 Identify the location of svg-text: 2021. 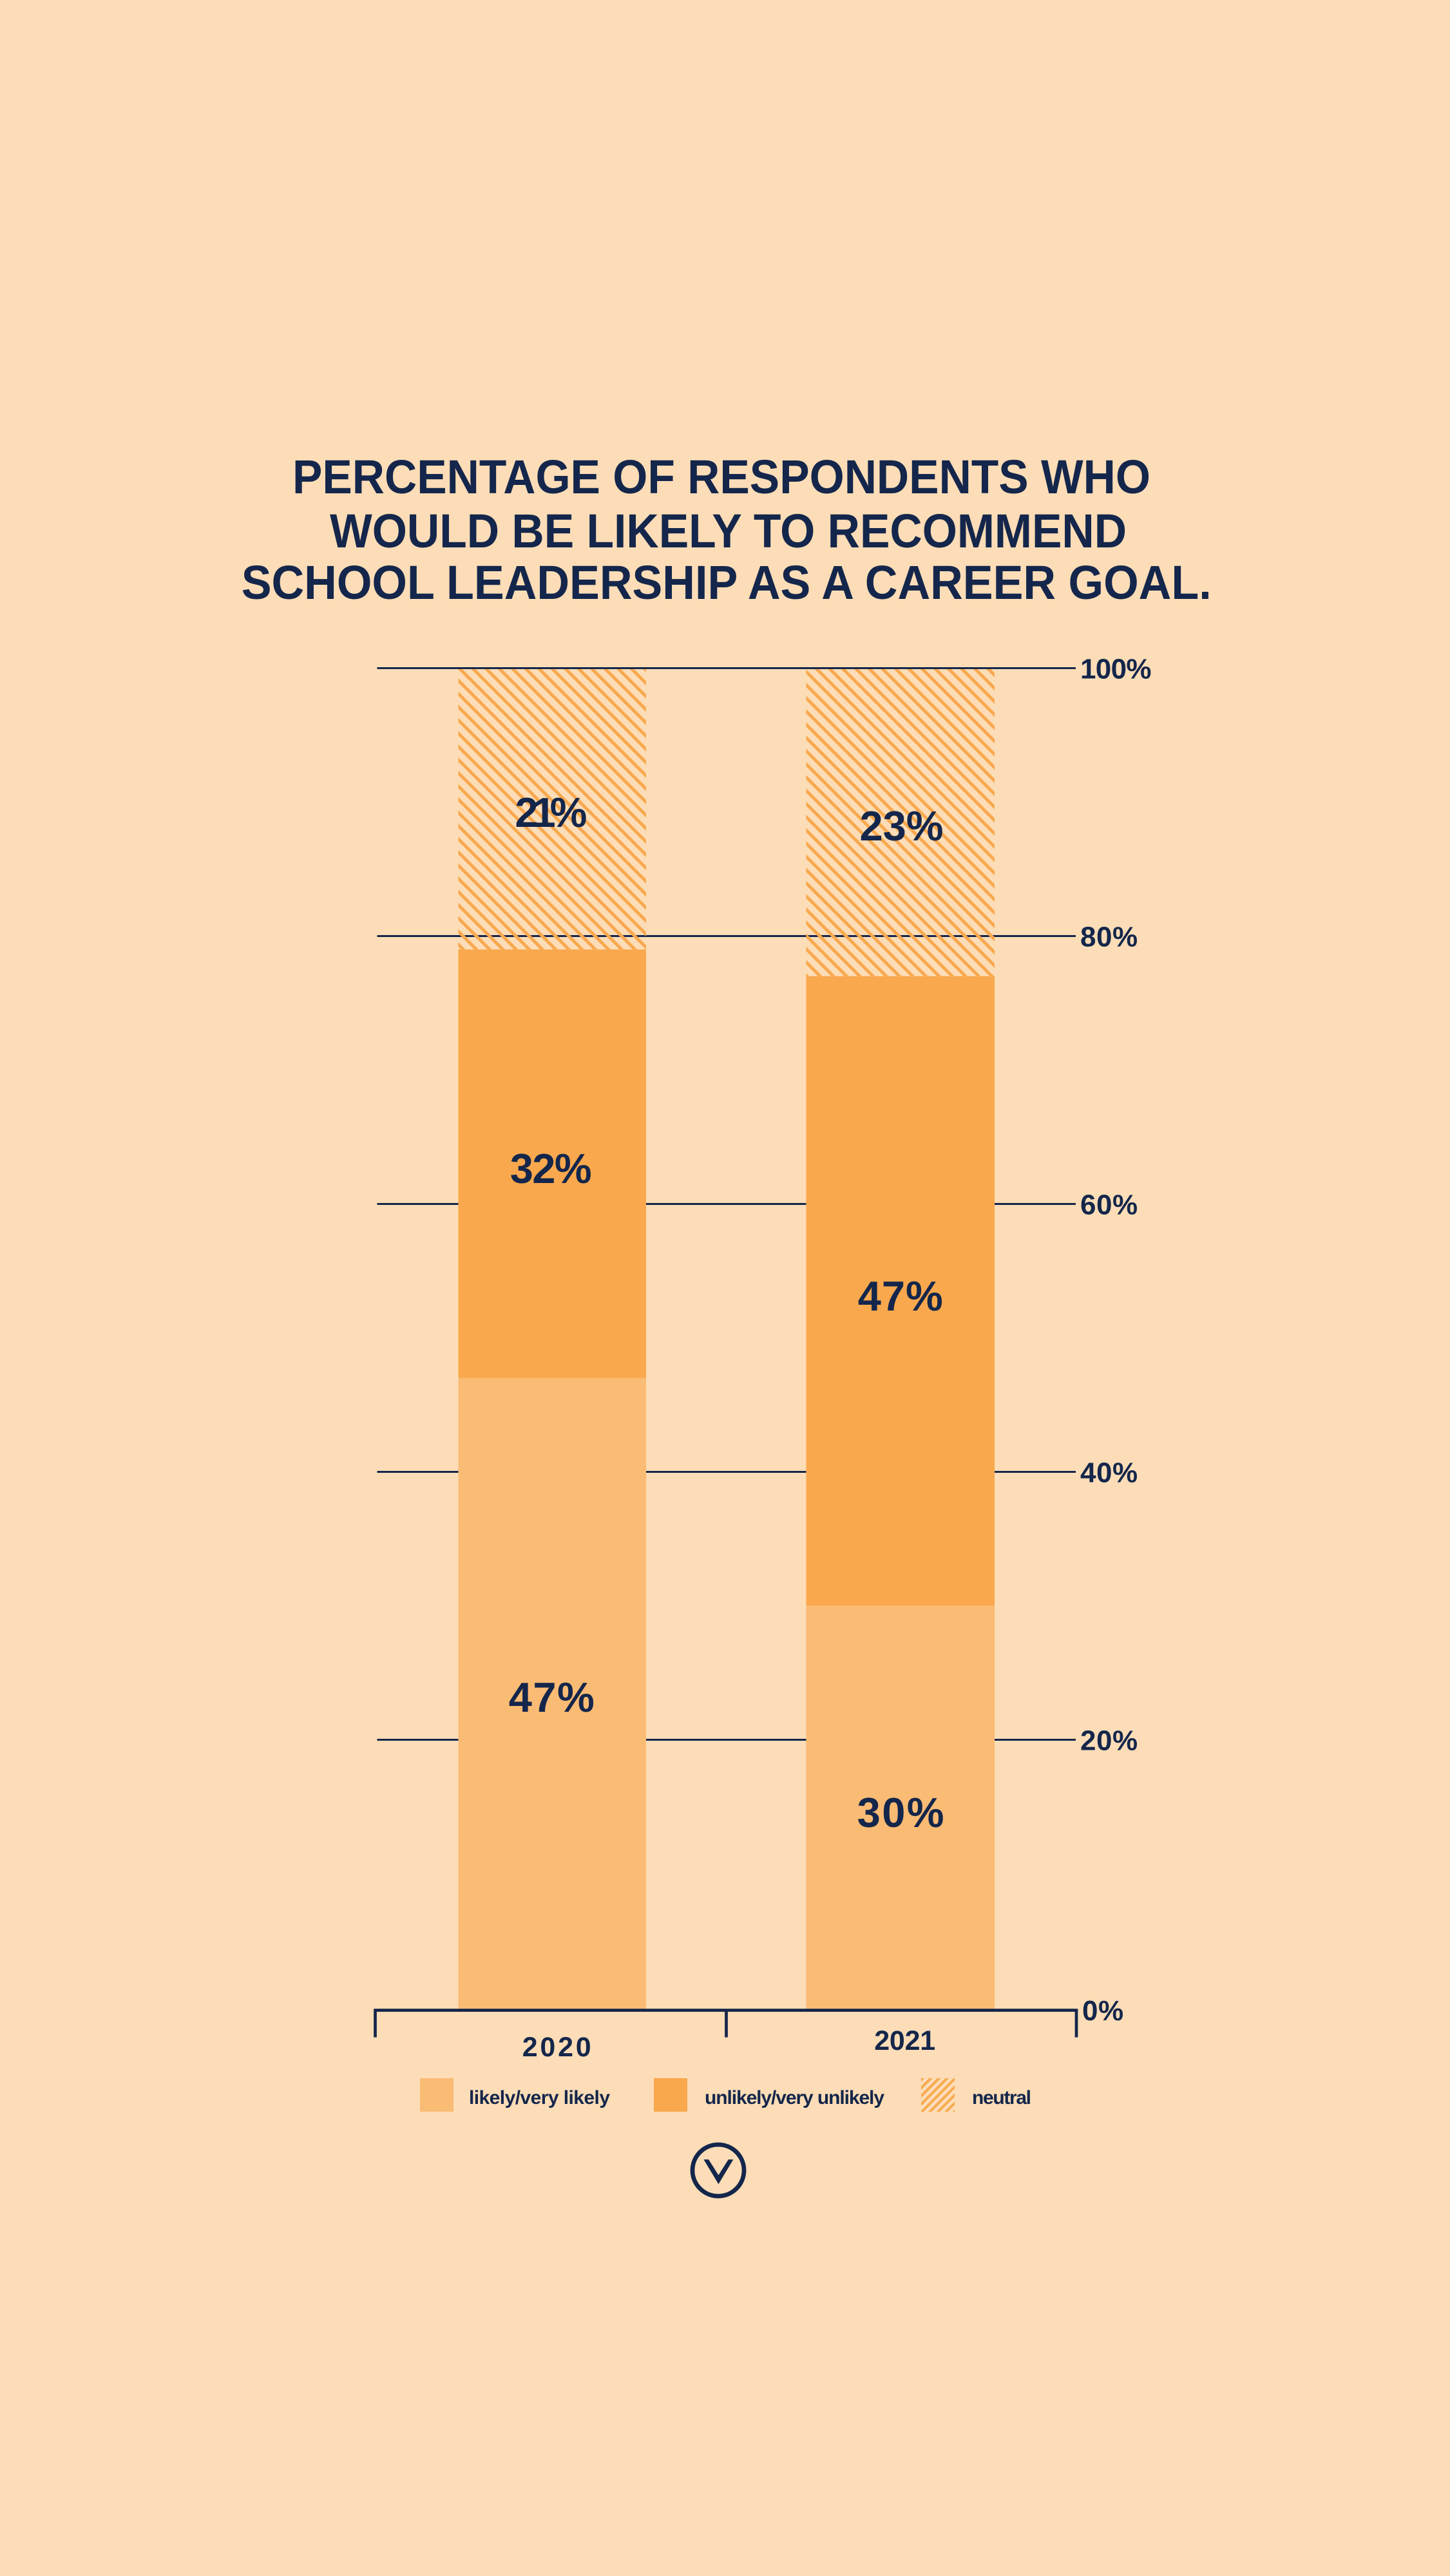
(904, 2041).